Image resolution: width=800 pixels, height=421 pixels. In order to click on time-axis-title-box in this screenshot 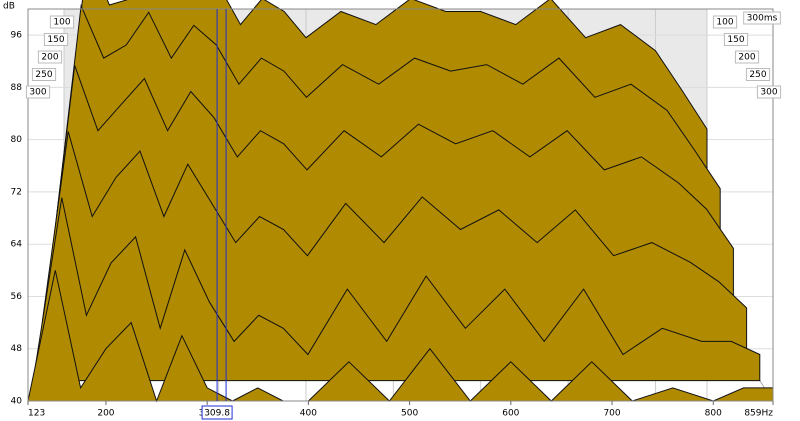, I will do `click(762, 18)`.